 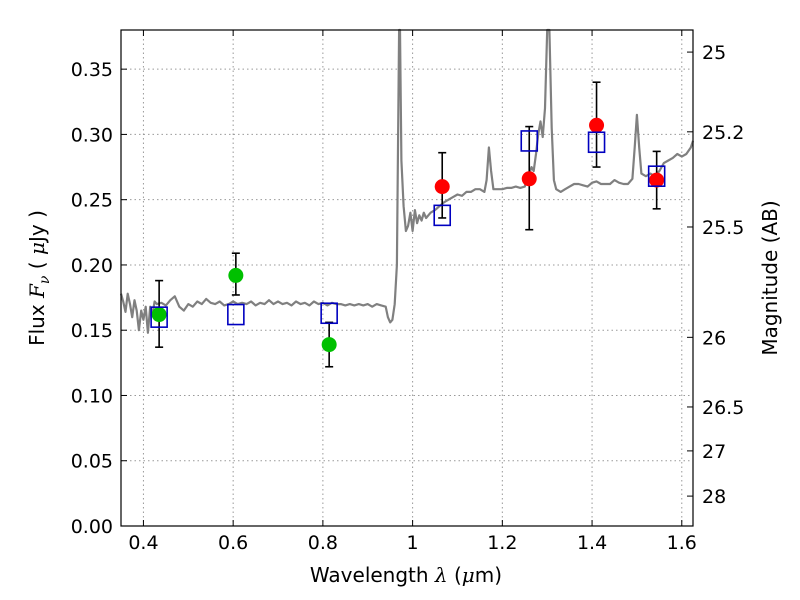 What do you see at coordinates (714, 497) in the screenshot?
I see `mag-tick-label: 28` at bounding box center [714, 497].